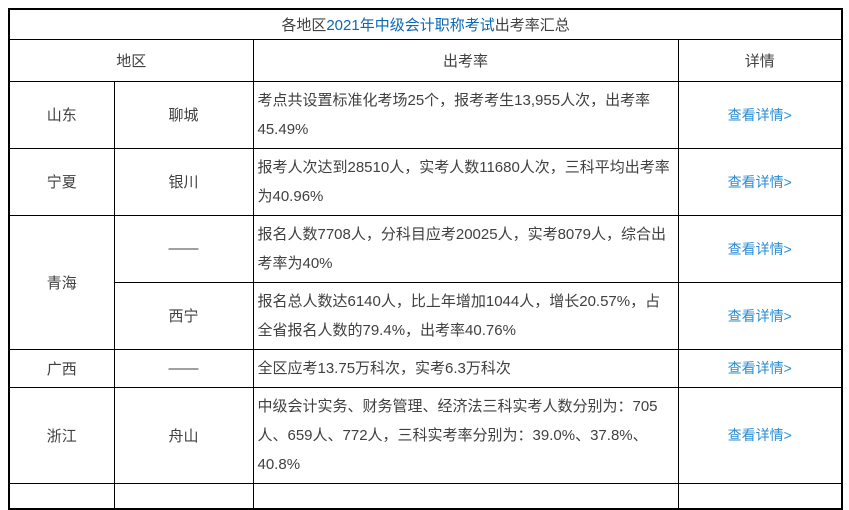 This screenshot has width=849, height=510. What do you see at coordinates (61, 496) in the screenshot?
I see `province-cell-empty` at bounding box center [61, 496].